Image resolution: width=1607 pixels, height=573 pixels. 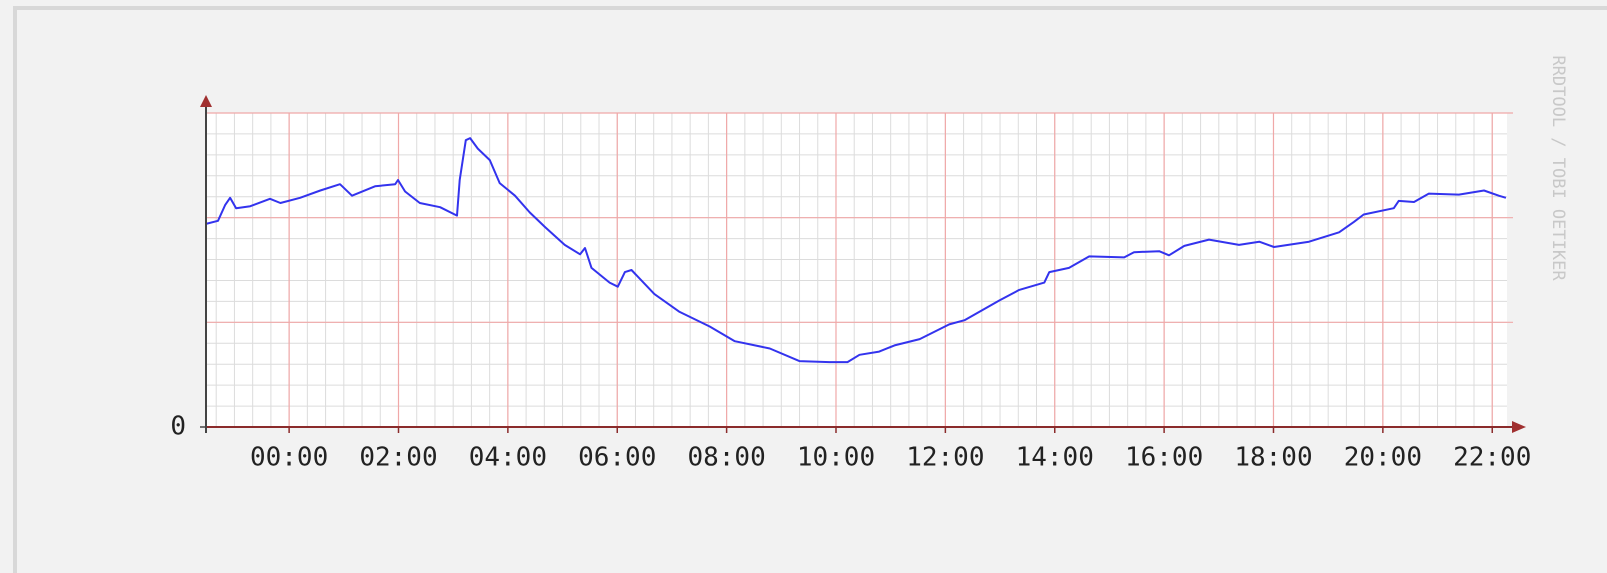 I want to click on x-tick-label: 10:00, so click(x=836, y=458).